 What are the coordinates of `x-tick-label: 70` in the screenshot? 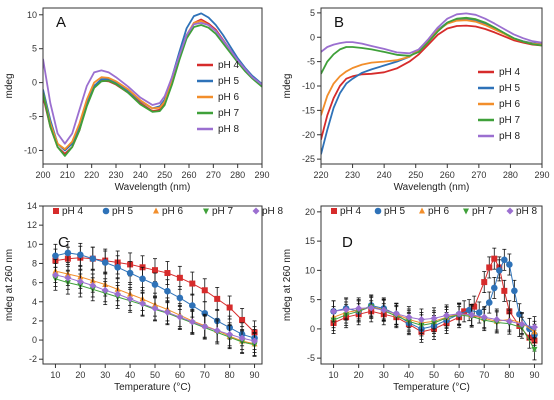 It's located at (484, 375).